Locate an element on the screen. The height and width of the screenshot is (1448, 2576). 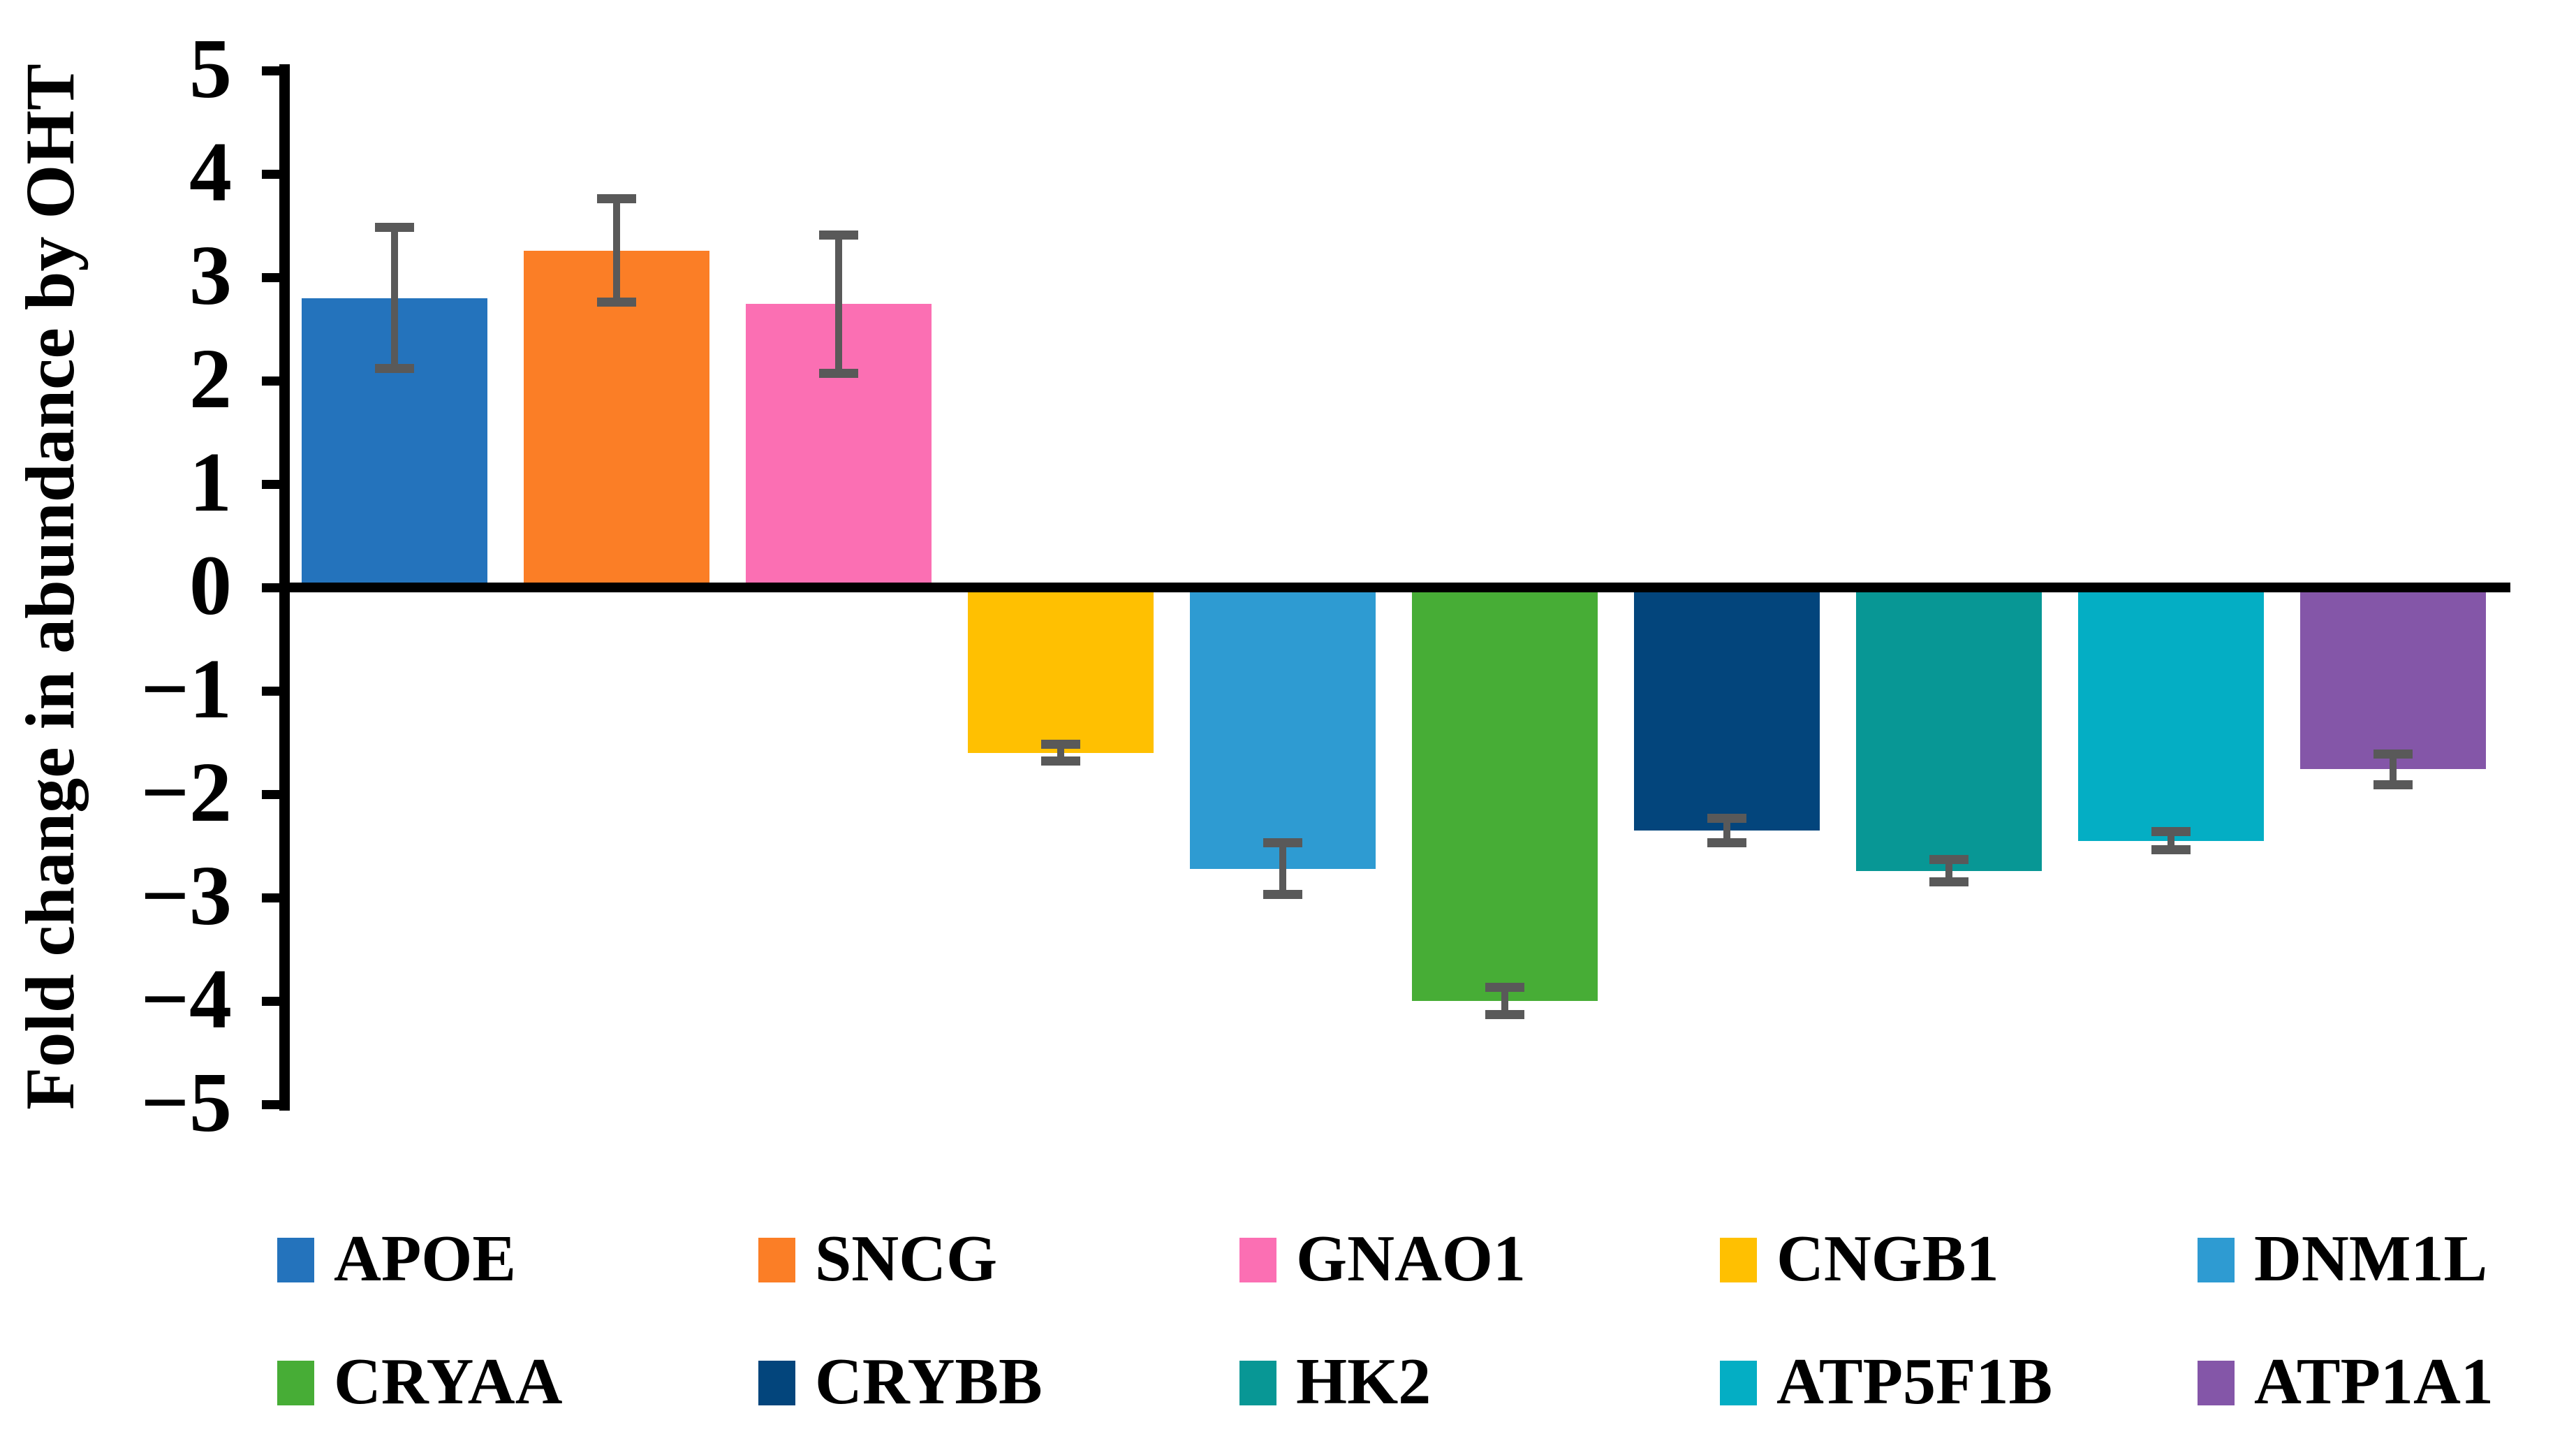
legend-swatch-HK2 is located at coordinates (1257, 1383).